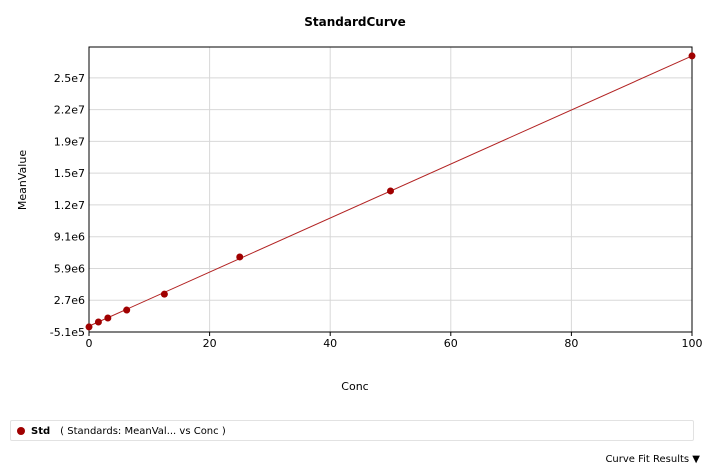 Image resolution: width=710 pixels, height=476 pixels. Describe the element at coordinates (69, 268) in the screenshot. I see `y-tick-label: 5.9e6` at that location.